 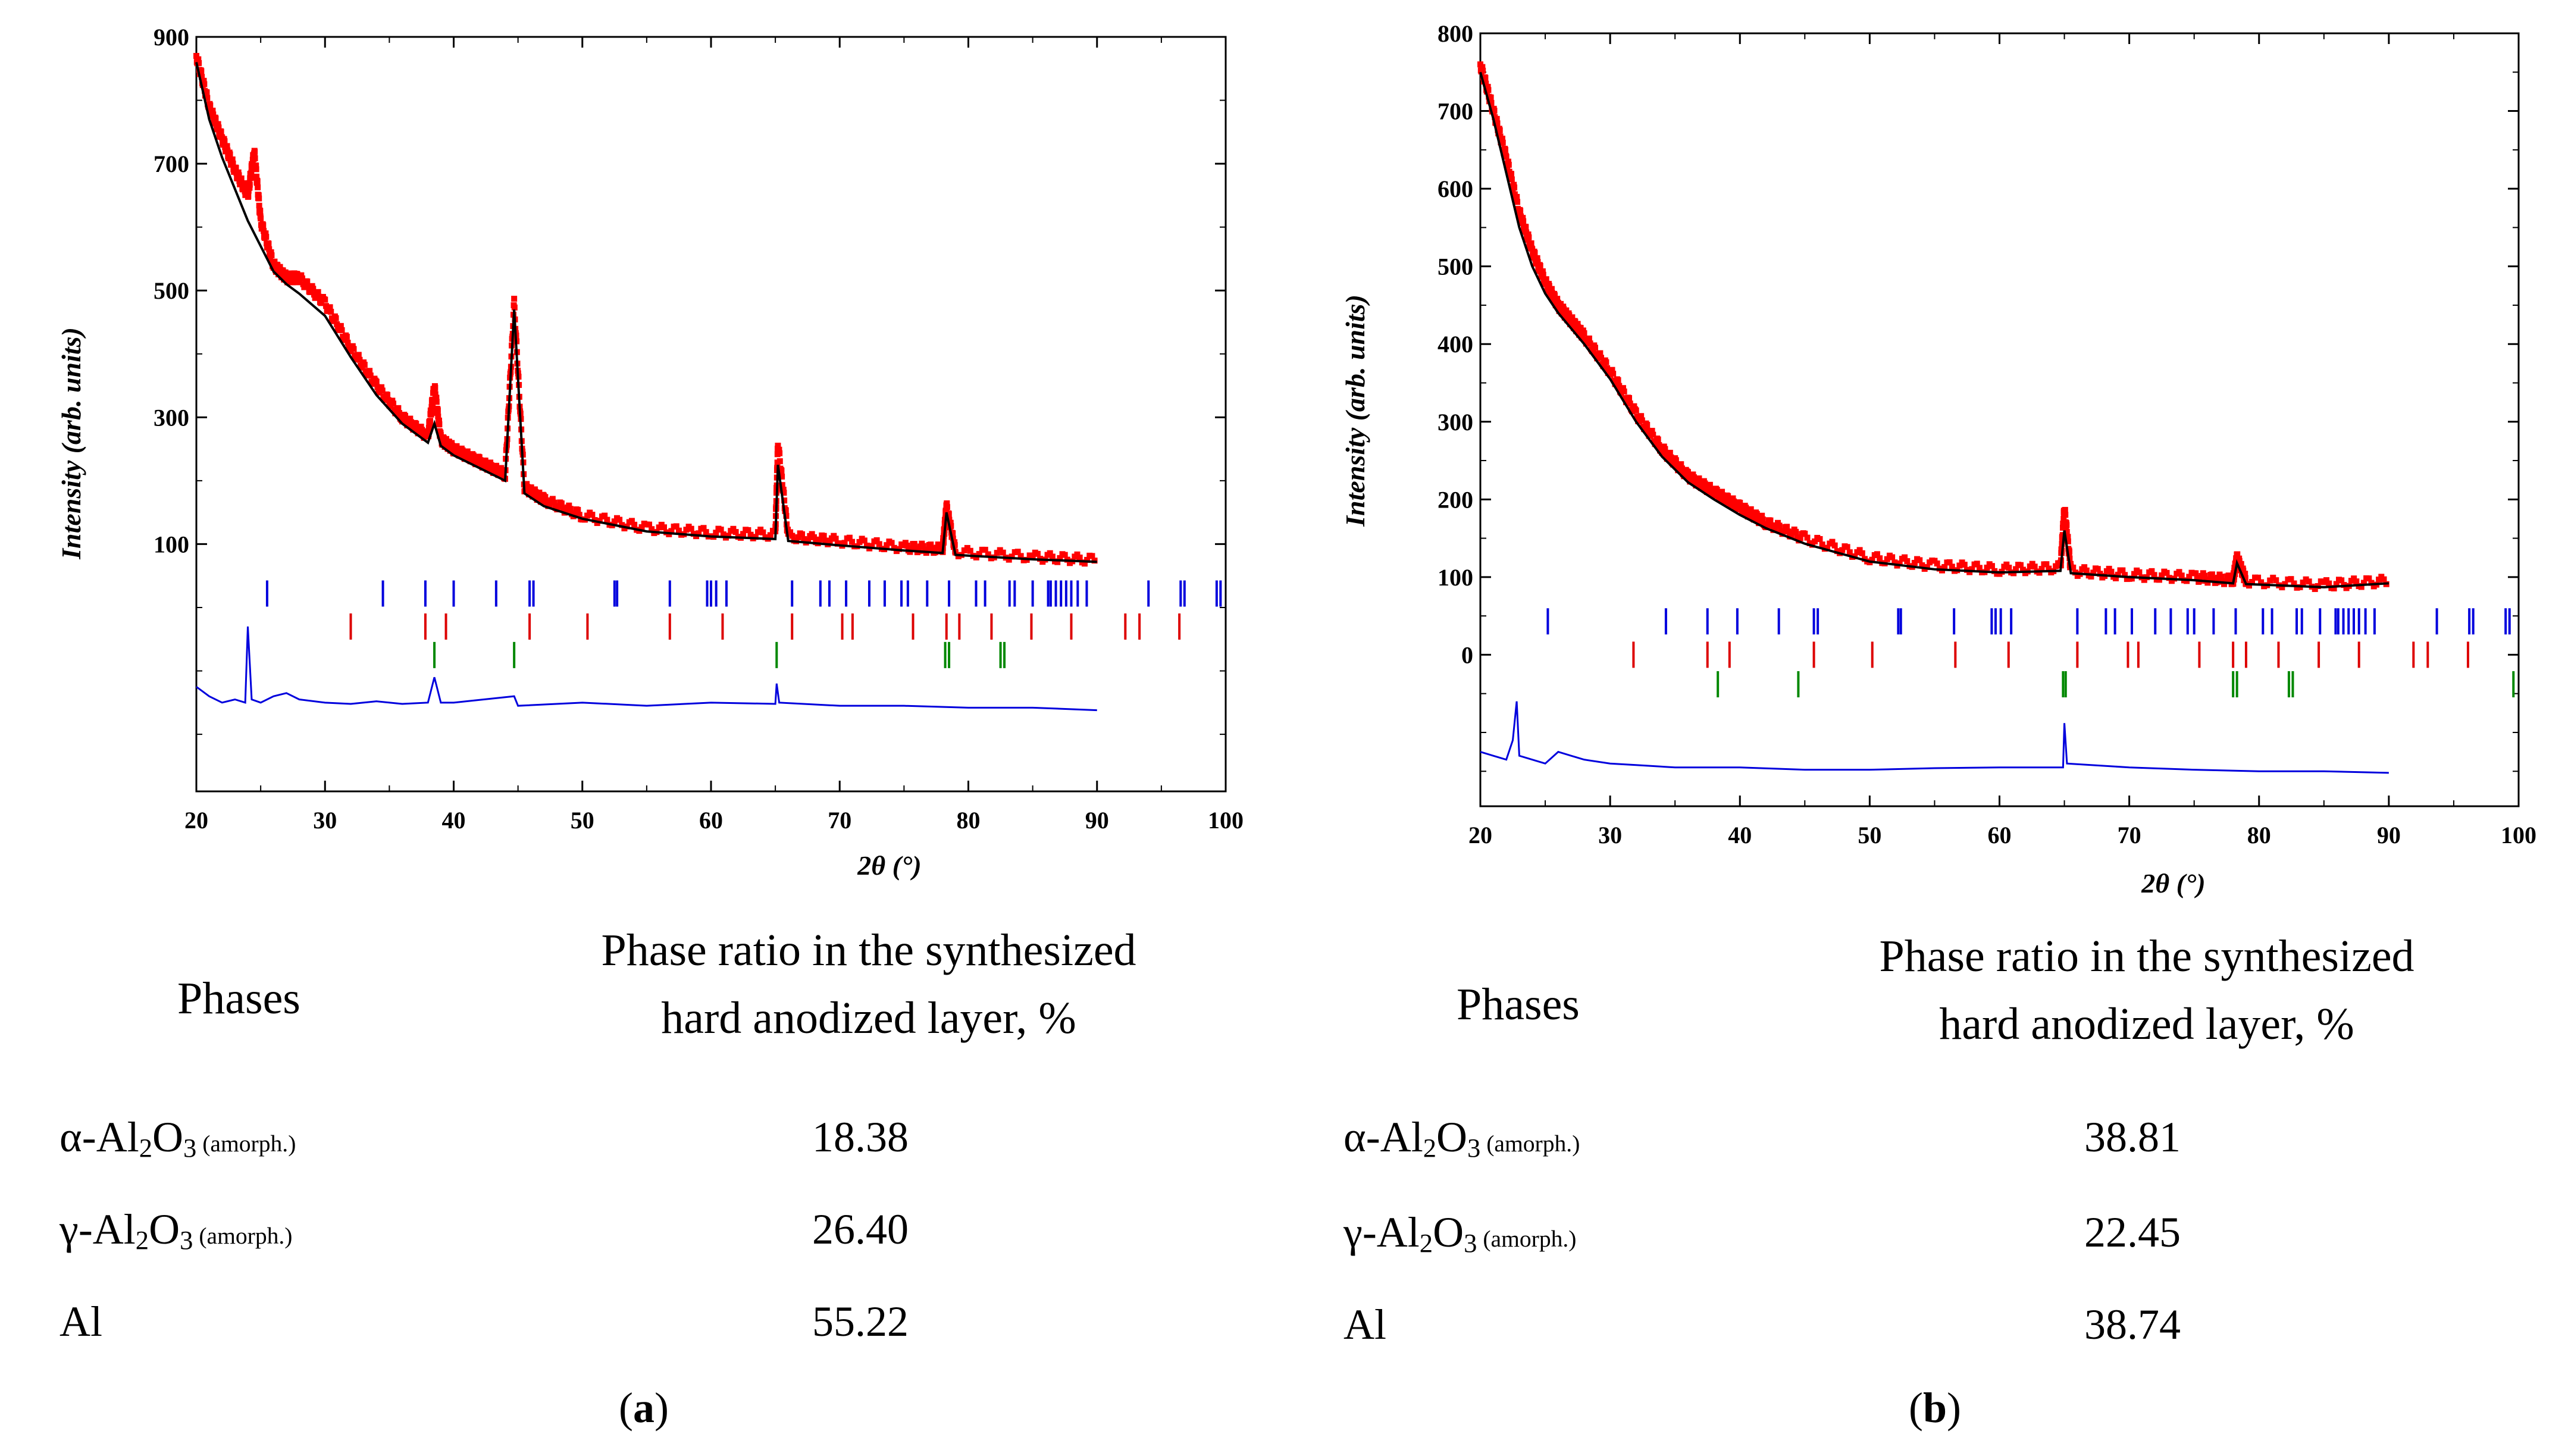 I want to click on y-tick-label: 700, so click(x=171, y=164).